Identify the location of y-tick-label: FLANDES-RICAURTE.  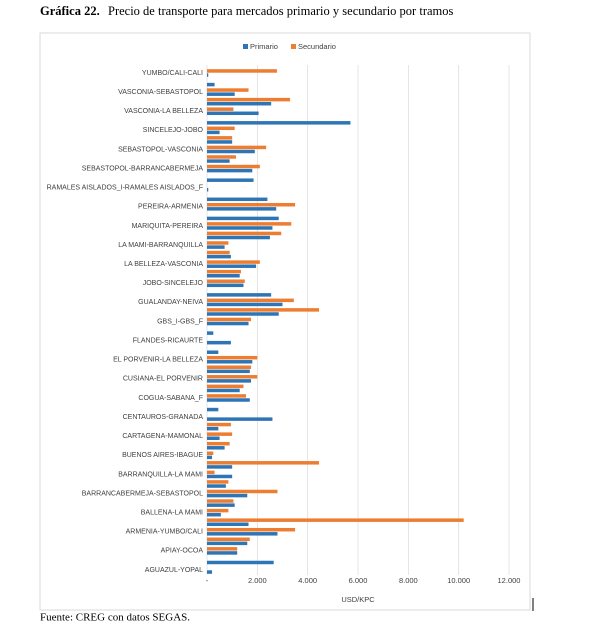
(168, 340).